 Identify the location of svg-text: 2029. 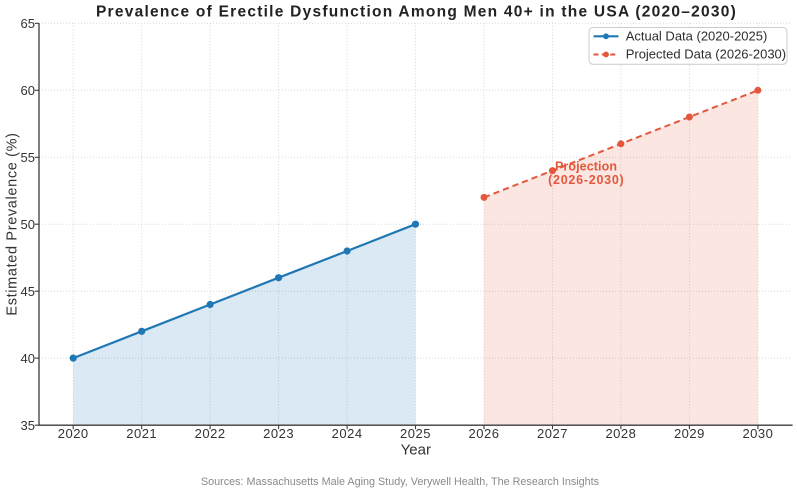
(689, 433).